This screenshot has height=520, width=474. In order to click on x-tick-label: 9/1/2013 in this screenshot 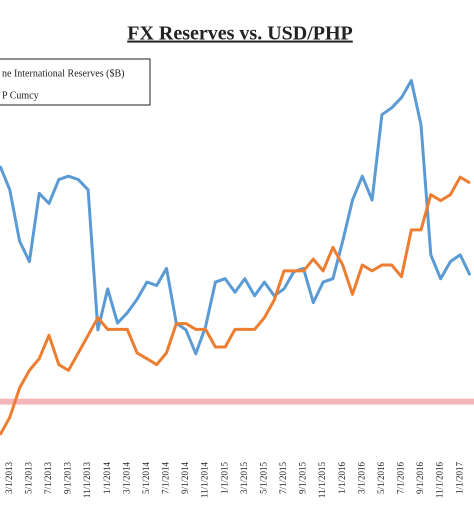, I will do `click(68, 478)`.